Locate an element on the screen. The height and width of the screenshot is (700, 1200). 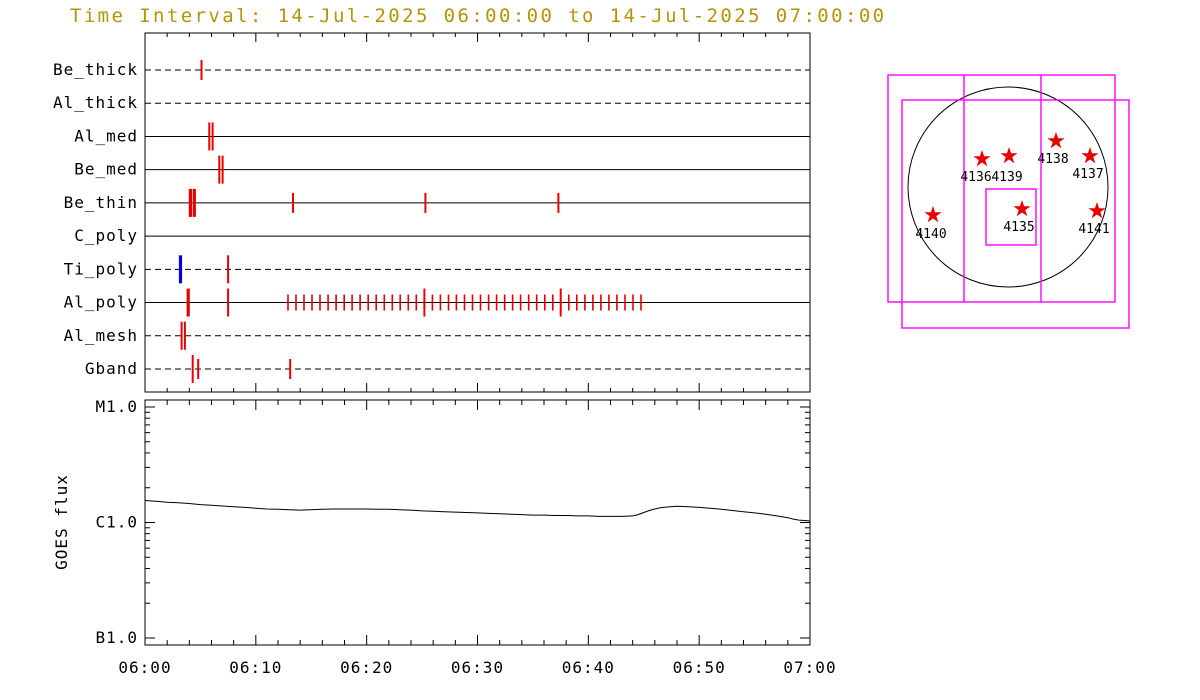
filter-row-label: Gband is located at coordinates (111, 368).